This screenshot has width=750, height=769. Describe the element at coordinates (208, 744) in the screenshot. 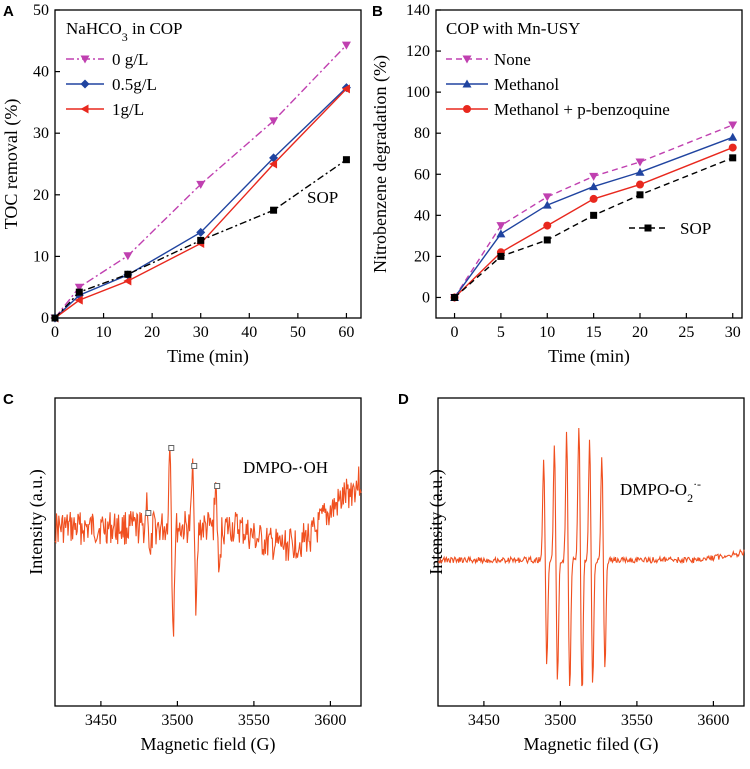

I see `x-axis-title: Magnetic field (G)` at that location.